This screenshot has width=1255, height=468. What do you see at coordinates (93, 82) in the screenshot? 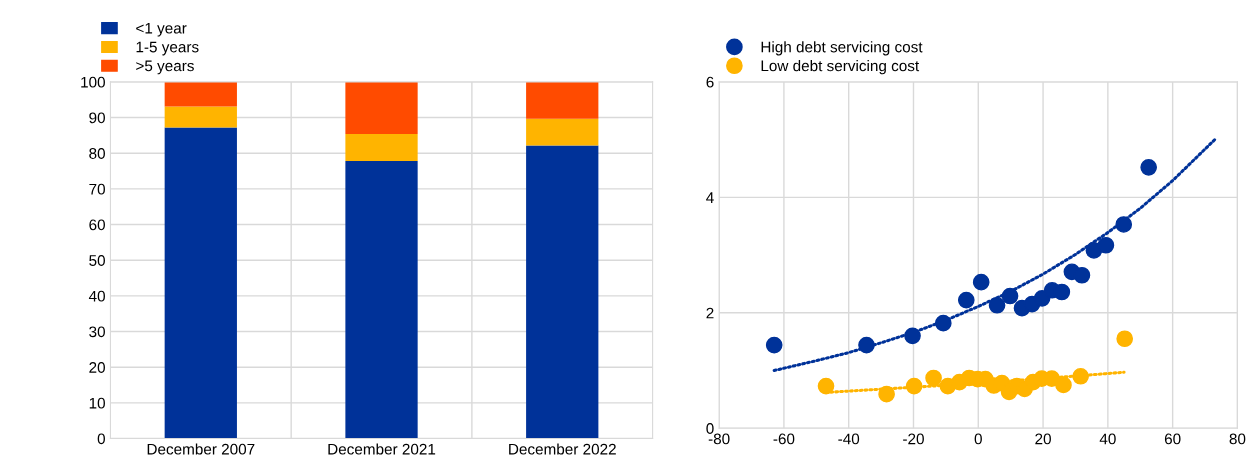
I see `y-tick-label: 100` at bounding box center [93, 82].